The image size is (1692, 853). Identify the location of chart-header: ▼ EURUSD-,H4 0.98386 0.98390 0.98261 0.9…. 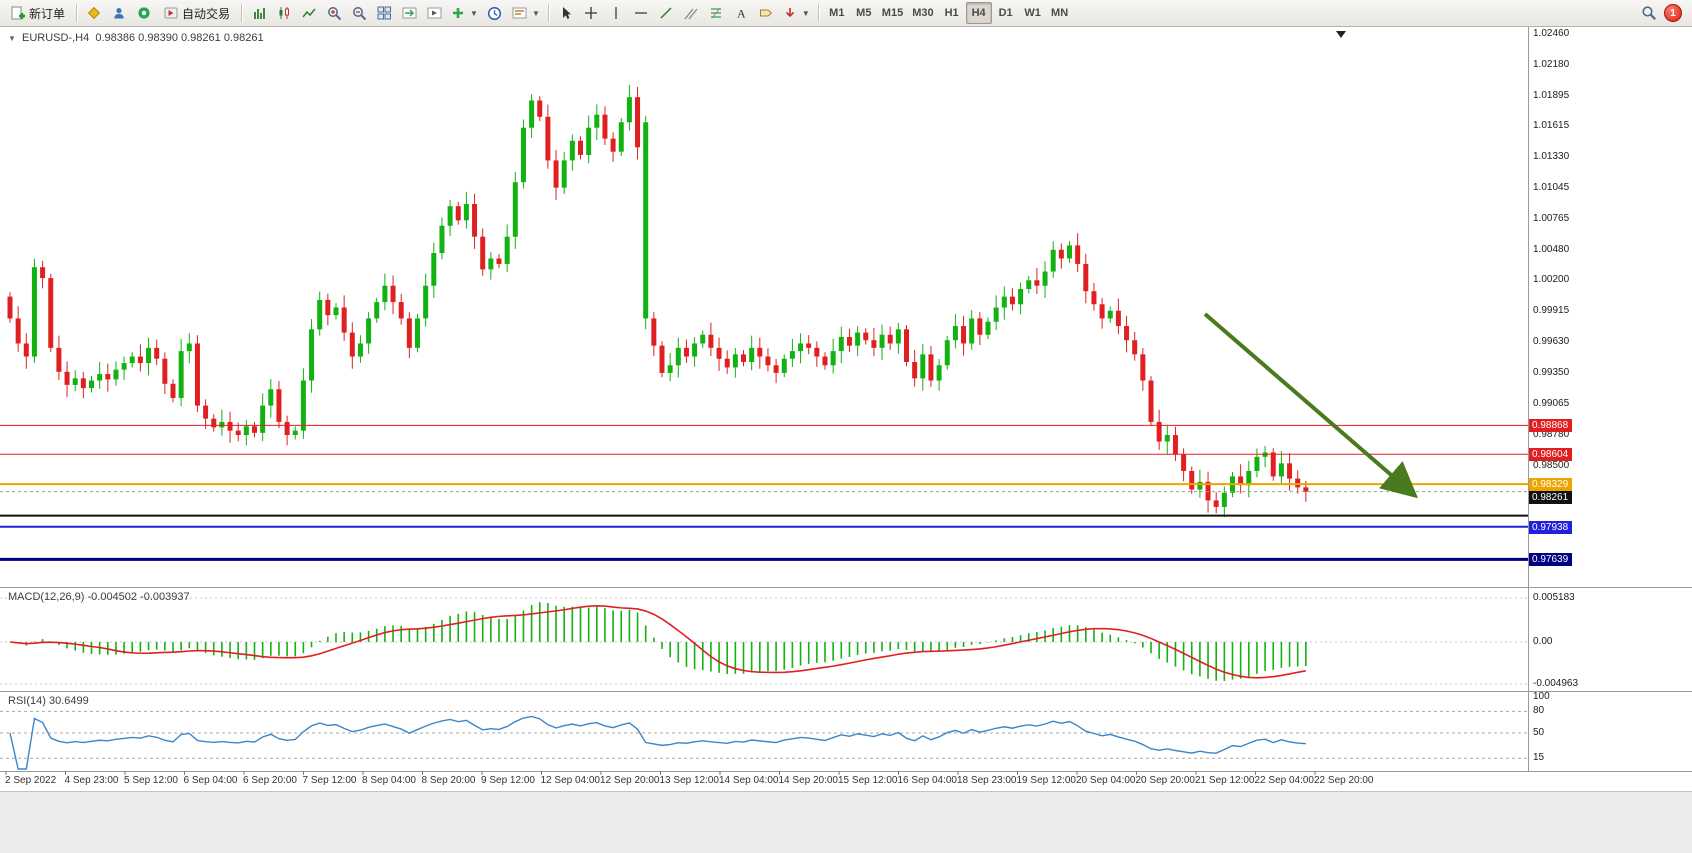
(136, 38).